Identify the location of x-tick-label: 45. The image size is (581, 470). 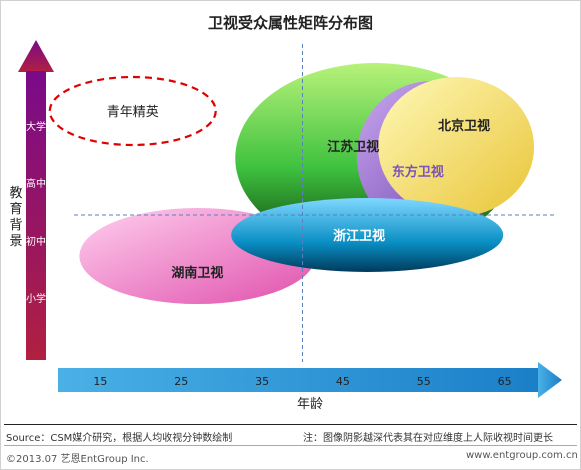
(343, 381).